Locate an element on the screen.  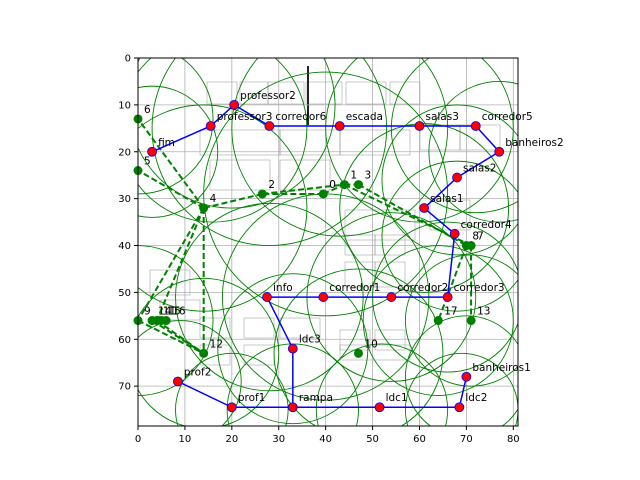
x-tick-label: 60 is located at coordinates (419, 439).